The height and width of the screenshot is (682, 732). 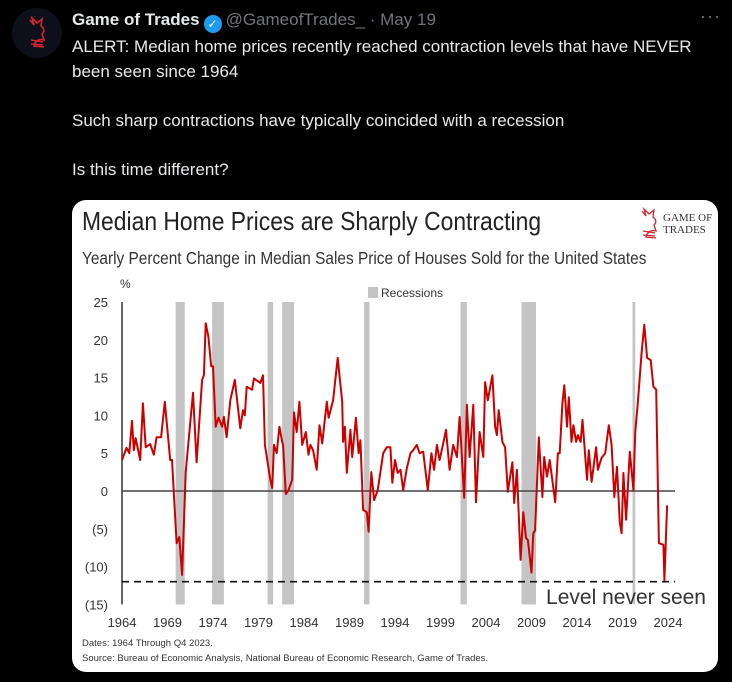 I want to click on y-tick-label: 25, so click(x=101, y=302).